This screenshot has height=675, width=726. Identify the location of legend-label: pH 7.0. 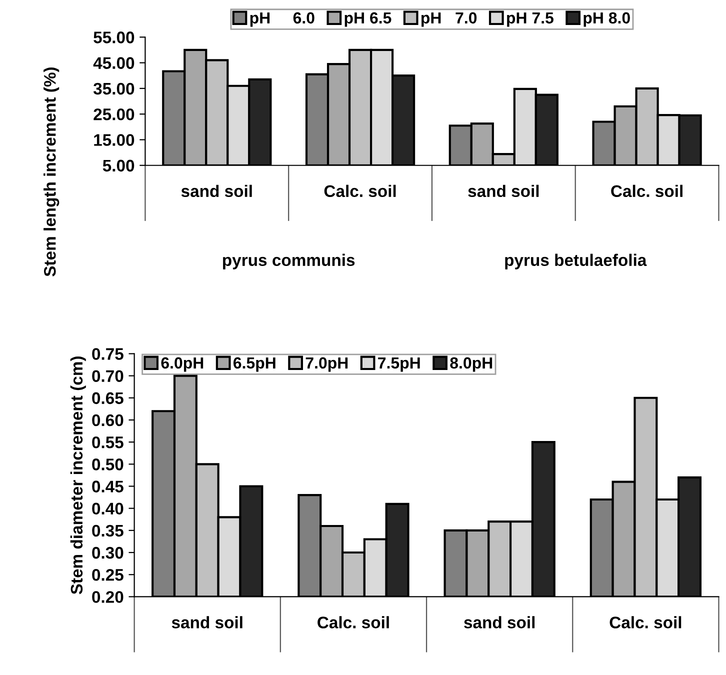
(449, 19).